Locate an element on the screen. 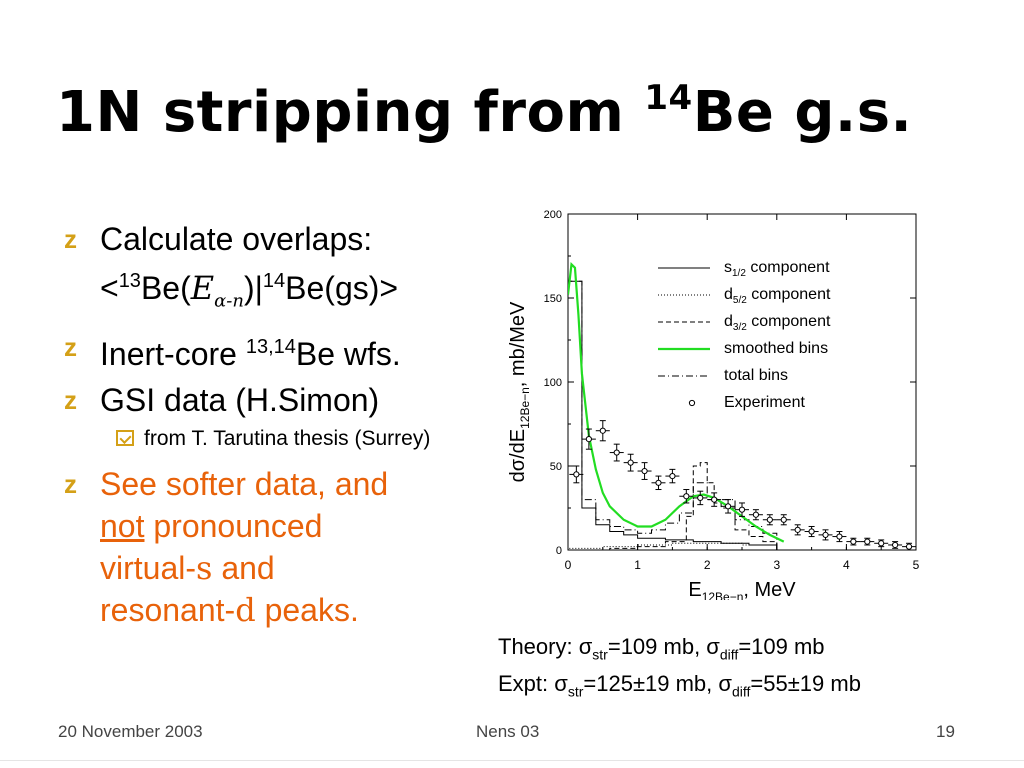 The image size is (1024, 768). legend-entry: smoothed bins is located at coordinates (743, 348).